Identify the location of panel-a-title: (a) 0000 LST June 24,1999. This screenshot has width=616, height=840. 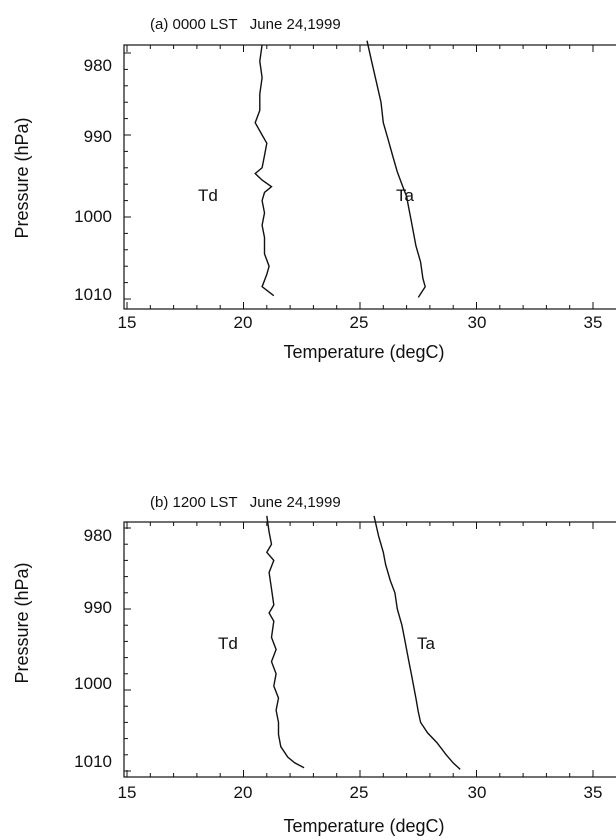
(245, 24).